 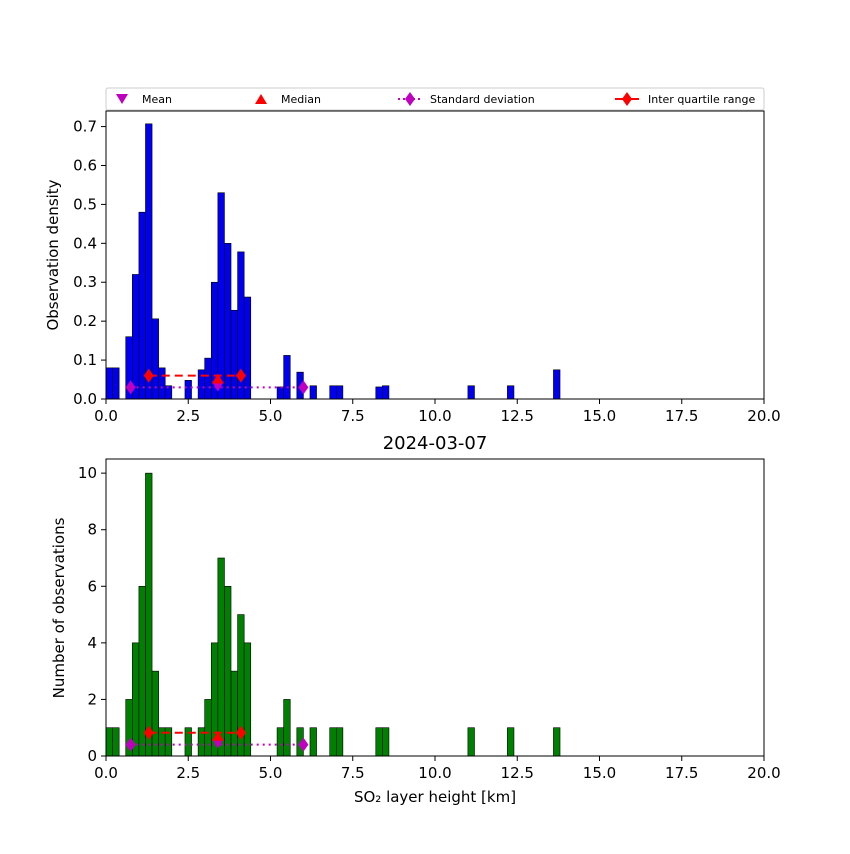 I want to click on bottom-x-tick-label-1: 2.5, so click(x=188, y=773).